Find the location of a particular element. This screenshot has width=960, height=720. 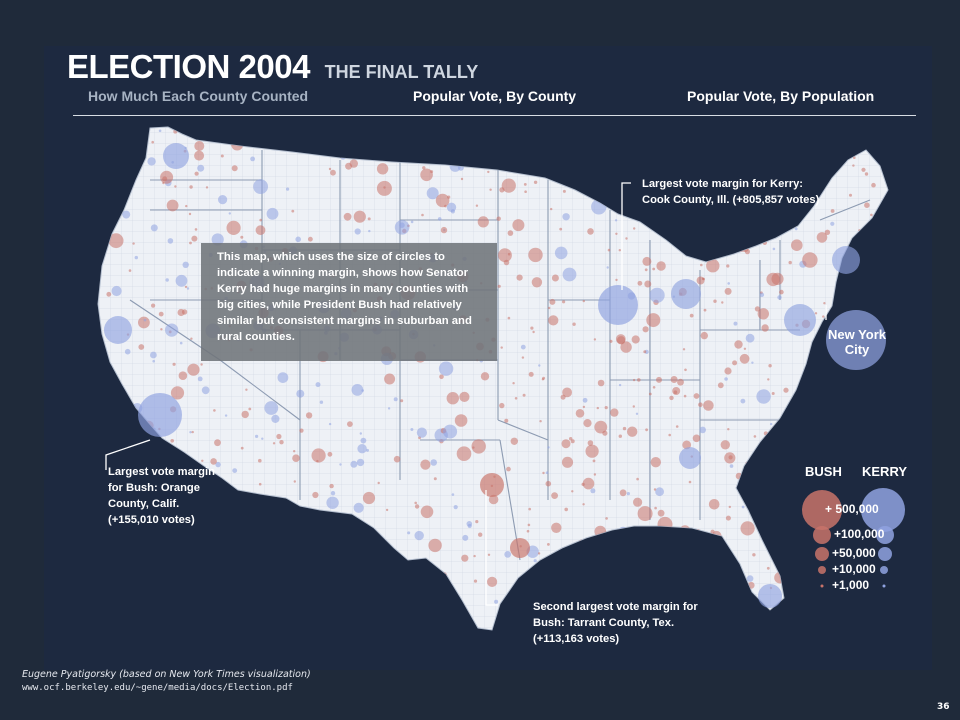

tab-popular-vote-county: Popular Vote, By County is located at coordinates (495, 96).